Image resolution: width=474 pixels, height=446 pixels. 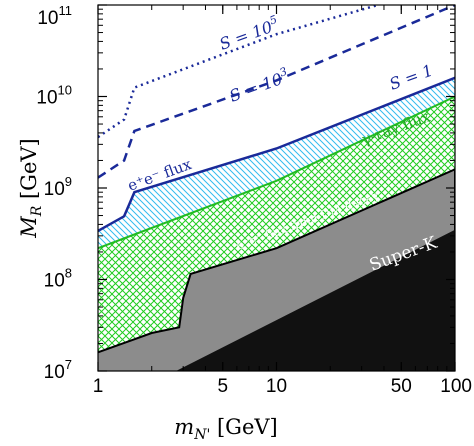 I want to click on x-tick-label: 5, so click(x=222, y=386).